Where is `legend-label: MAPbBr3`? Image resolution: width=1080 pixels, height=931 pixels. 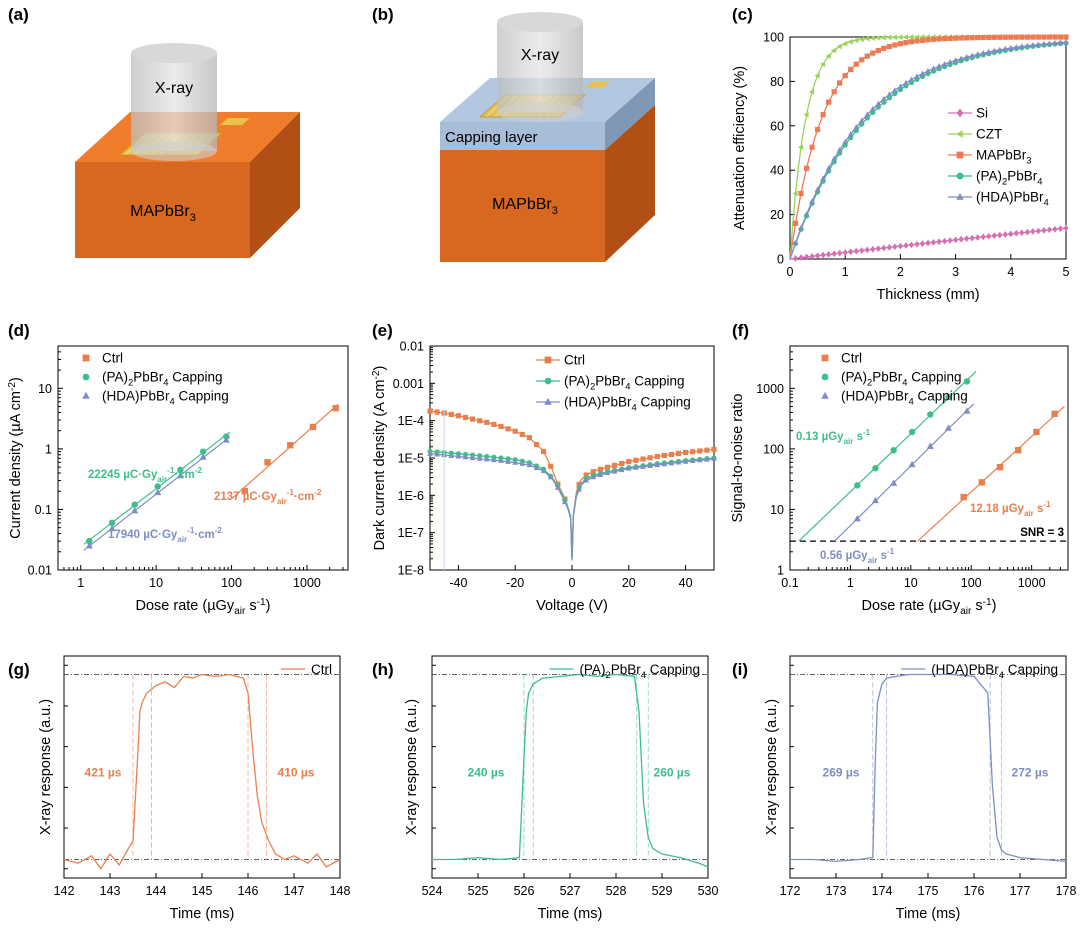 legend-label: MAPbBr3 is located at coordinates (1004, 157).